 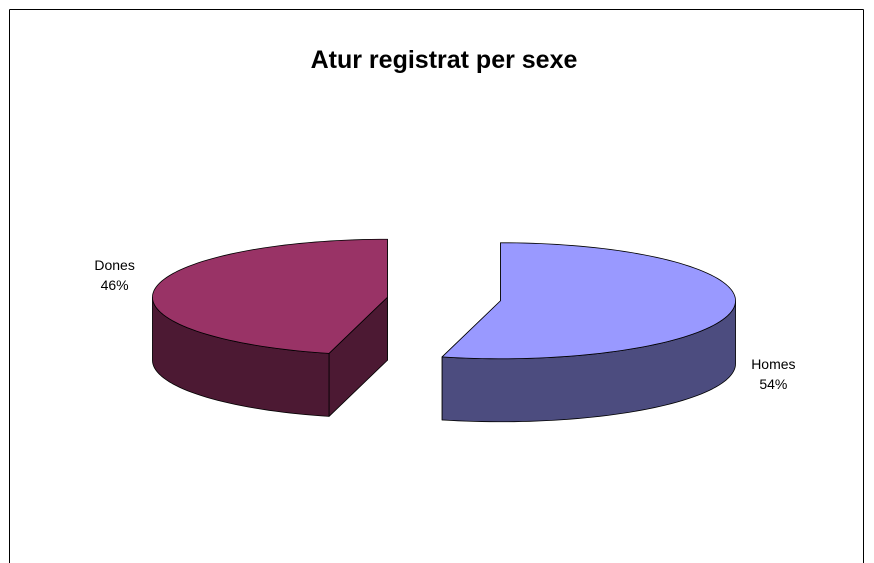 What do you see at coordinates (115, 285) in the screenshot?
I see `data-label-value: 46%` at bounding box center [115, 285].